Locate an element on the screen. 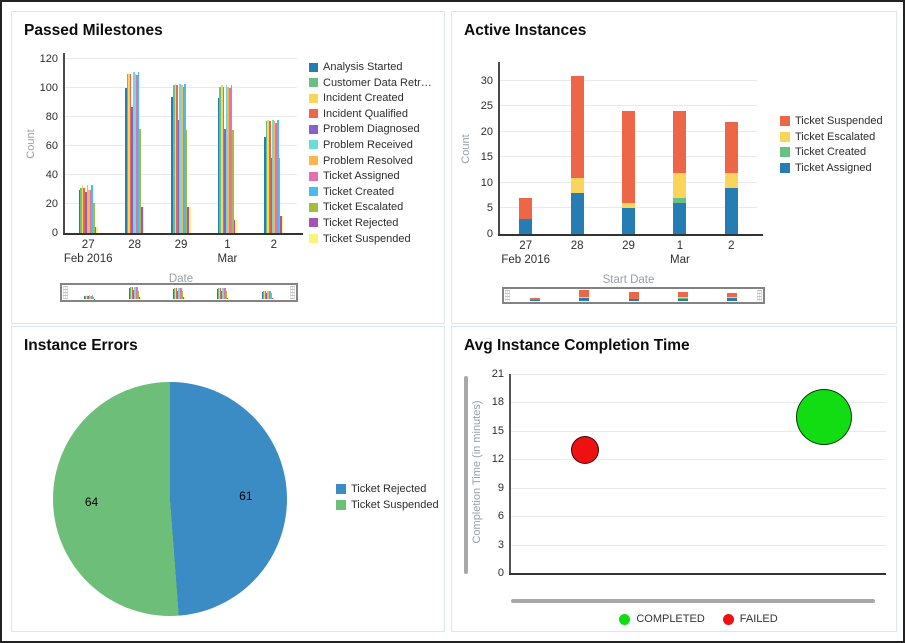 This screenshot has height=643, width=905. vertical-scrollbar is located at coordinates (466, 475).